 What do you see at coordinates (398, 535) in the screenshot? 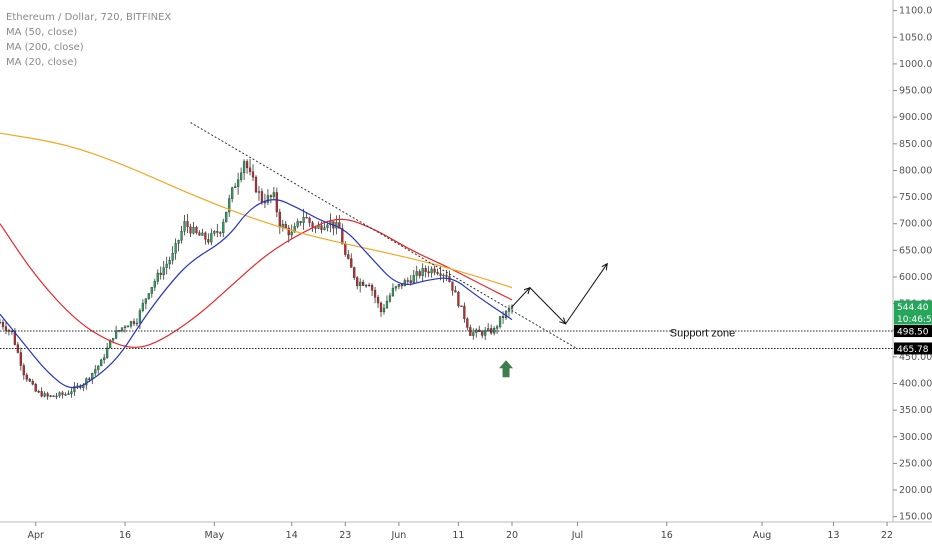
I see `x-tick-label: Jun` at bounding box center [398, 535].